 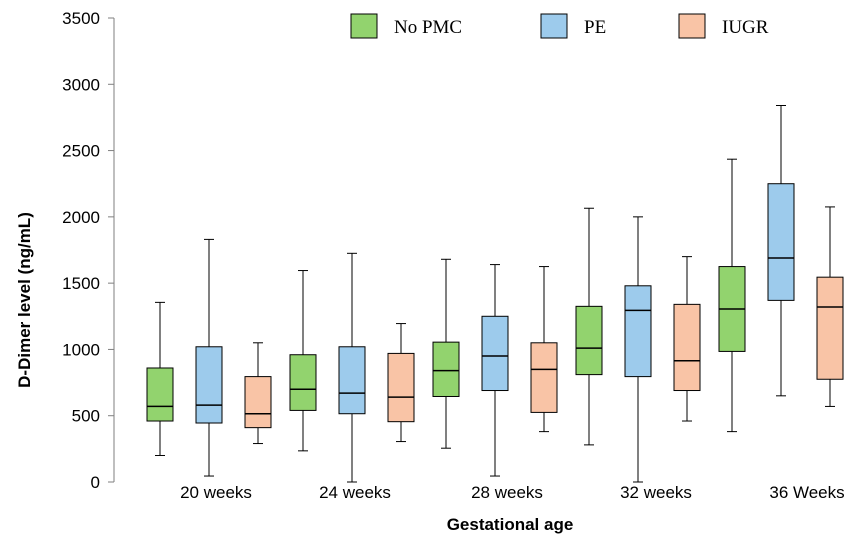 What do you see at coordinates (24, 300) in the screenshot?
I see `y-axis-title: D-Dimer level (ng/mL)` at bounding box center [24, 300].